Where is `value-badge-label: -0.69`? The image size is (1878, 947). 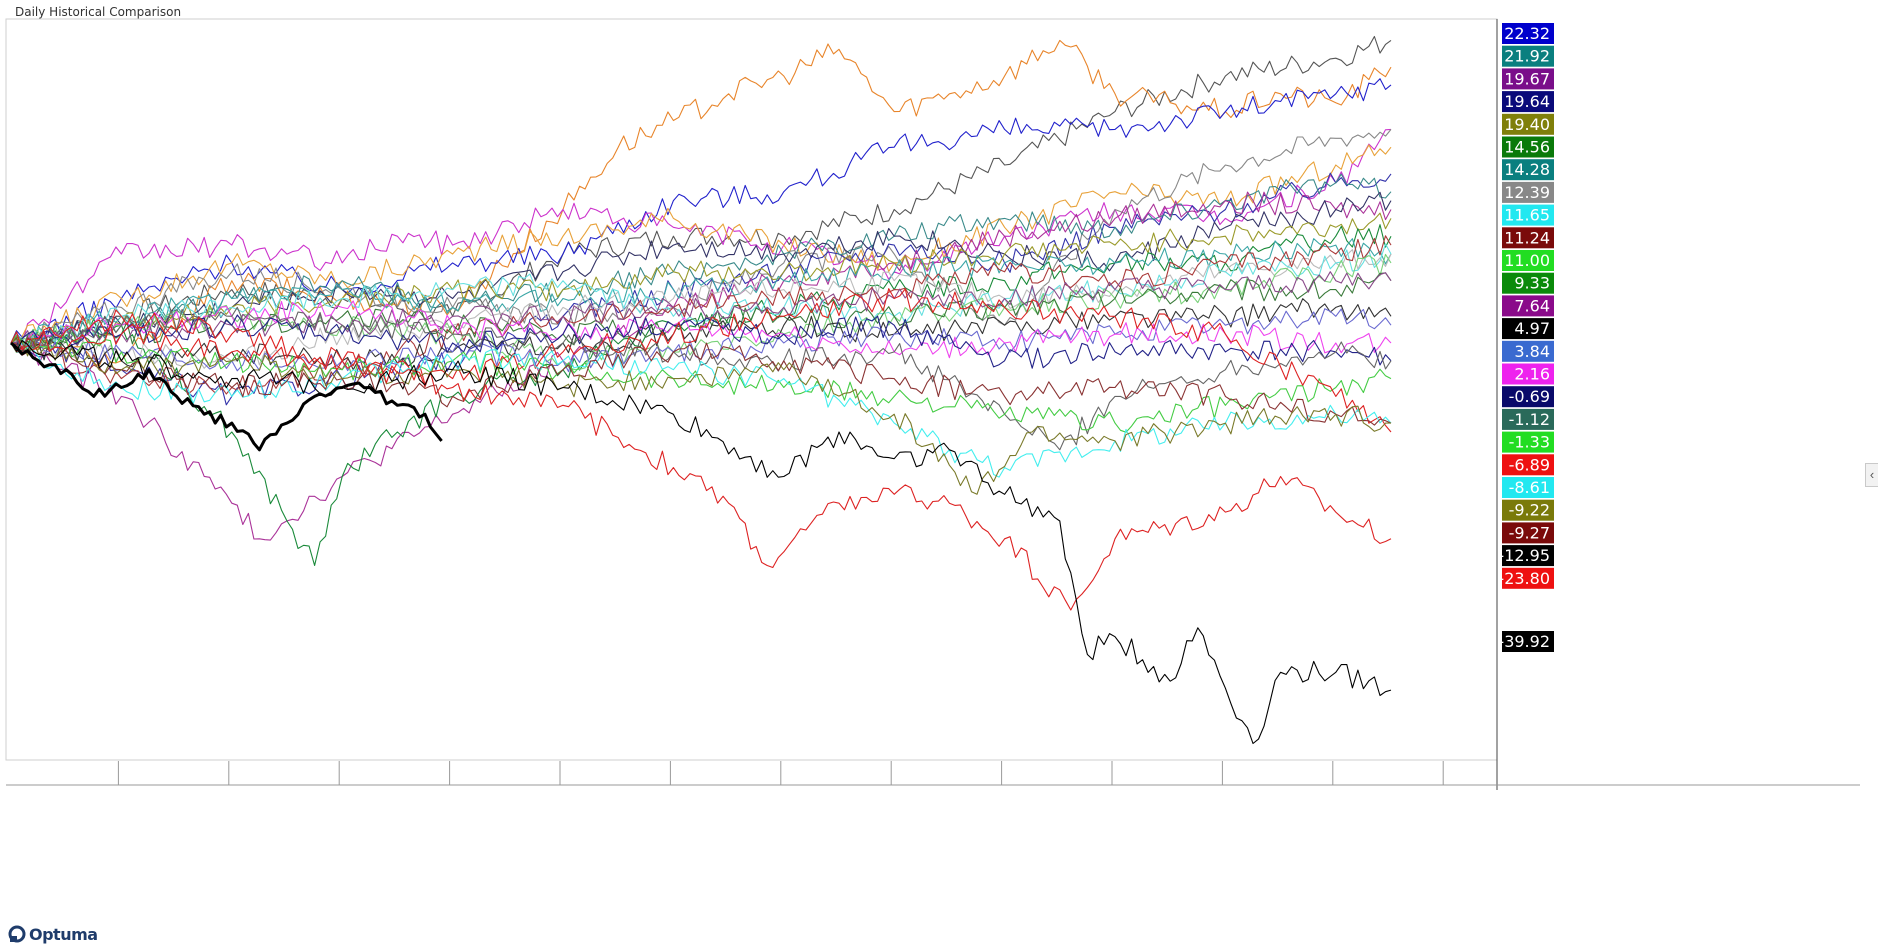
value-badge-label: -0.69 is located at coordinates (1529, 396).